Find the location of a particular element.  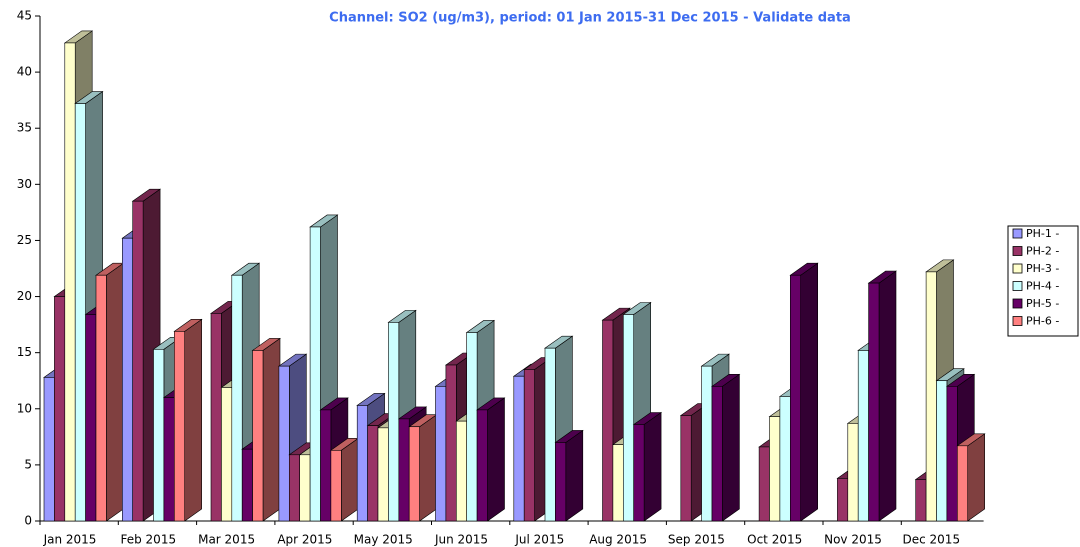

y-tick-label: 15 is located at coordinates (24, 352).